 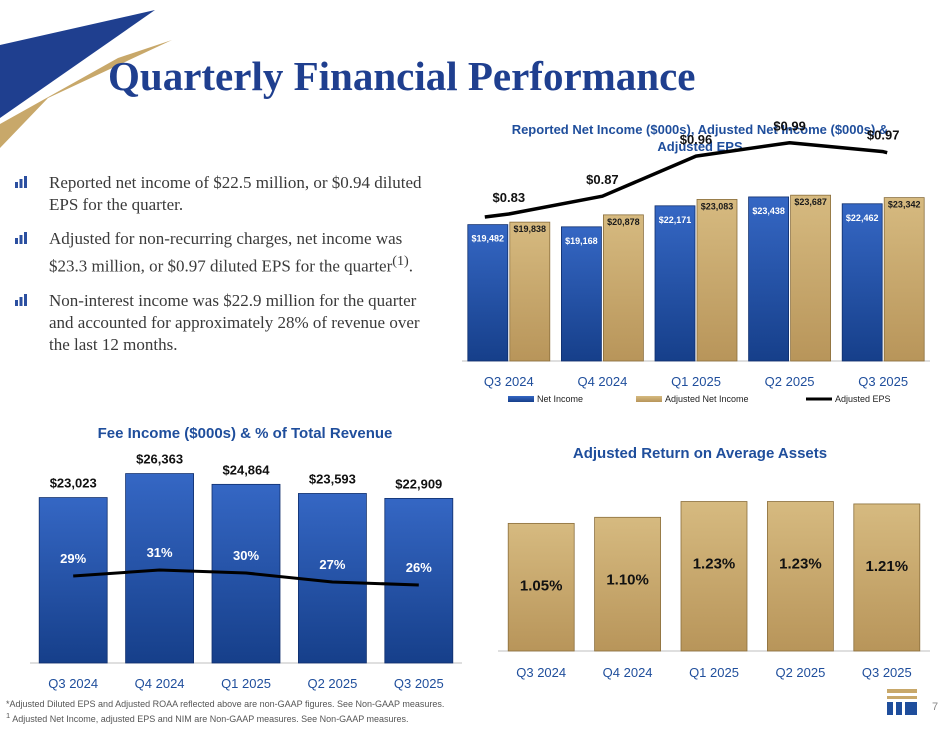 I want to click on page-number: 7, so click(x=935, y=707).